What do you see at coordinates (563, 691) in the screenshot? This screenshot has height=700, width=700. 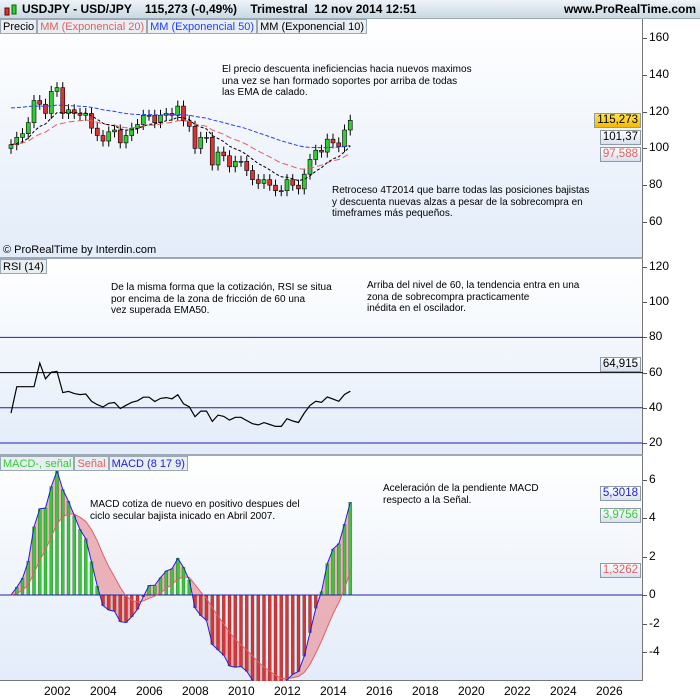 I see `x-tick-label: 2024` at bounding box center [563, 691].